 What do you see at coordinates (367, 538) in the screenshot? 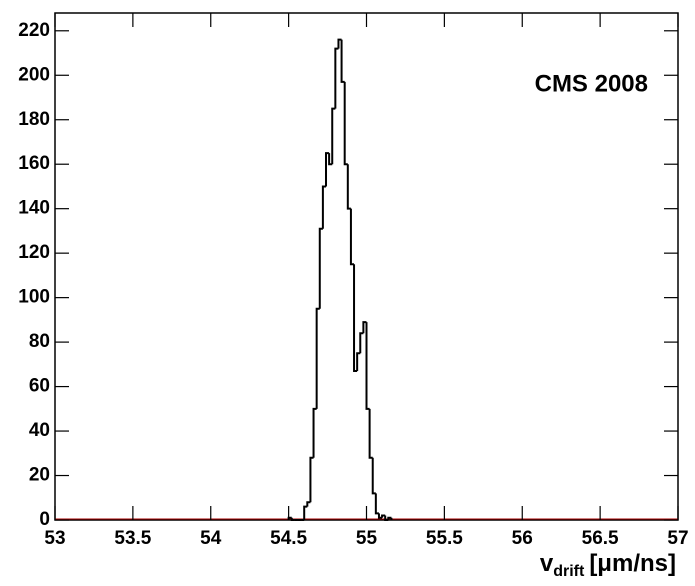
I see `x-tick-label: 55` at bounding box center [367, 538].